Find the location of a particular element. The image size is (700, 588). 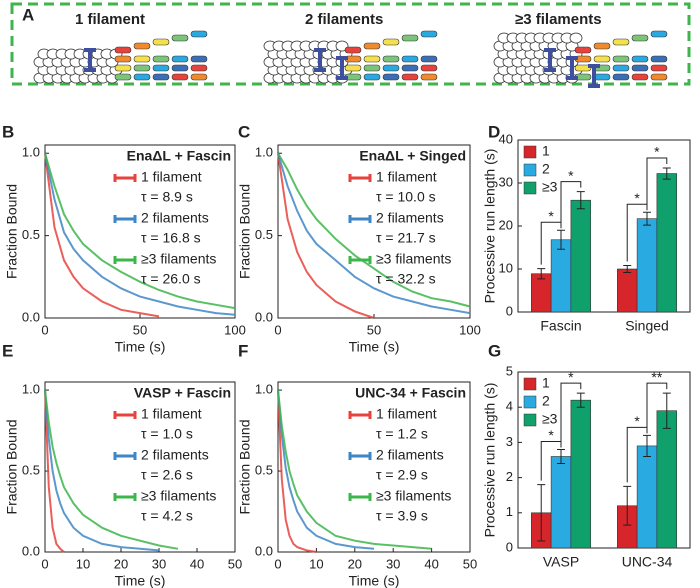

cartoon-label: ≥3 filaments is located at coordinates (558, 19).